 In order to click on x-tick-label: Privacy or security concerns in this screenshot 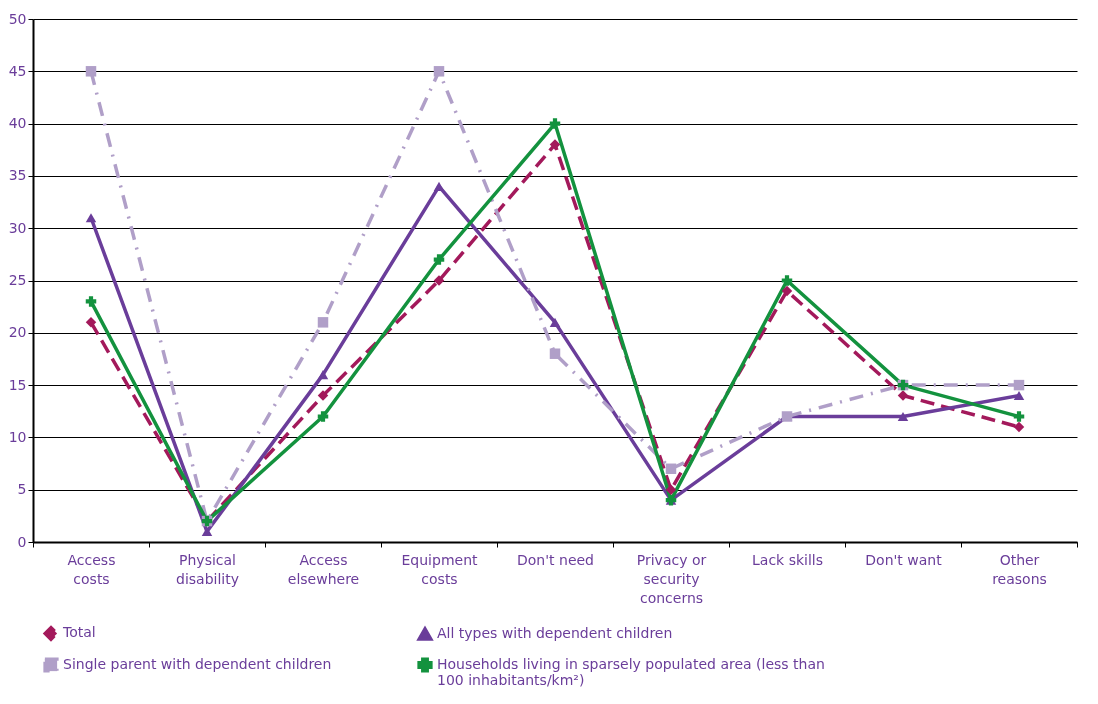, I will do `click(671, 578)`.